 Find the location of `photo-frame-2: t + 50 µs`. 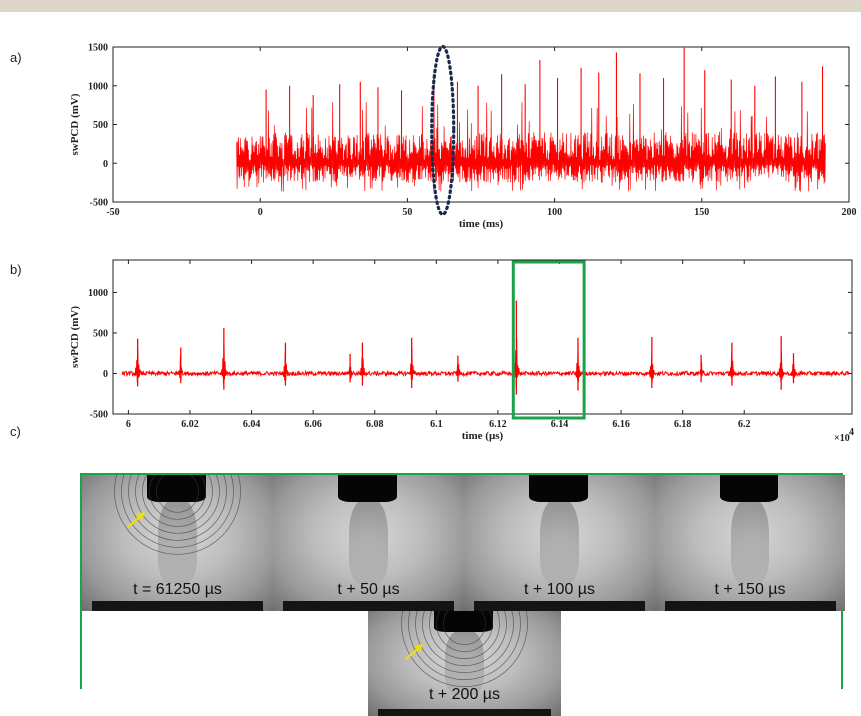

photo-frame-2: t + 50 µs is located at coordinates (368, 543).